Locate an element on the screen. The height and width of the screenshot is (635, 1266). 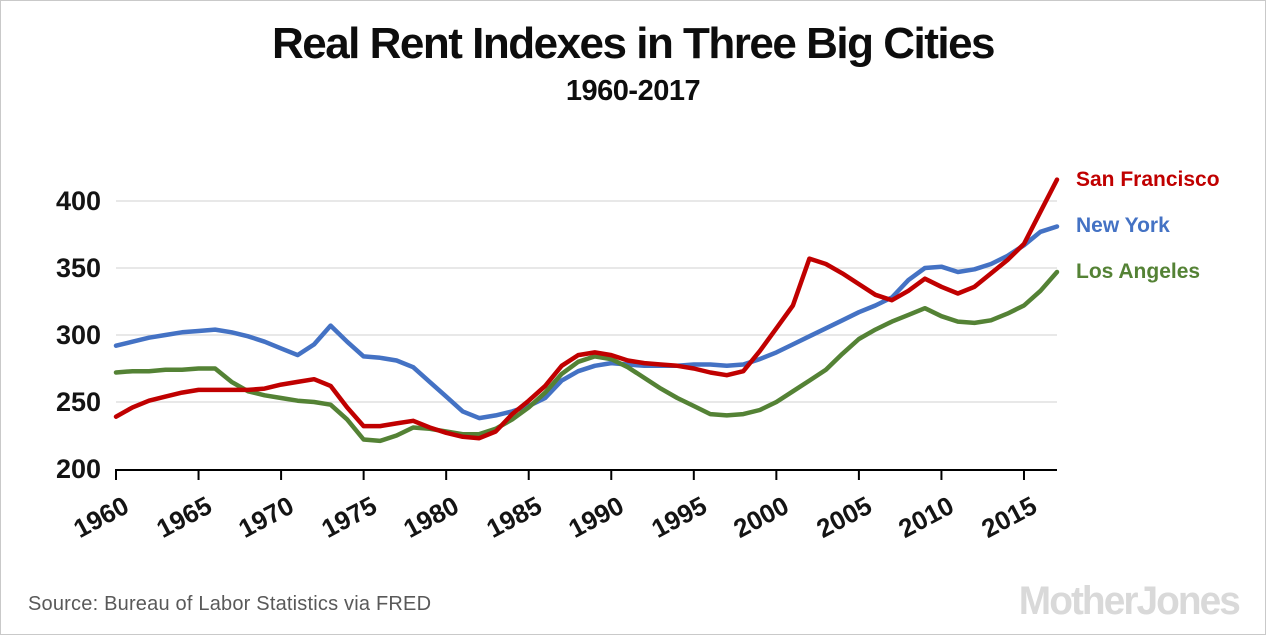
chart-subtitle: 1960-2017 is located at coordinates (633, 91).